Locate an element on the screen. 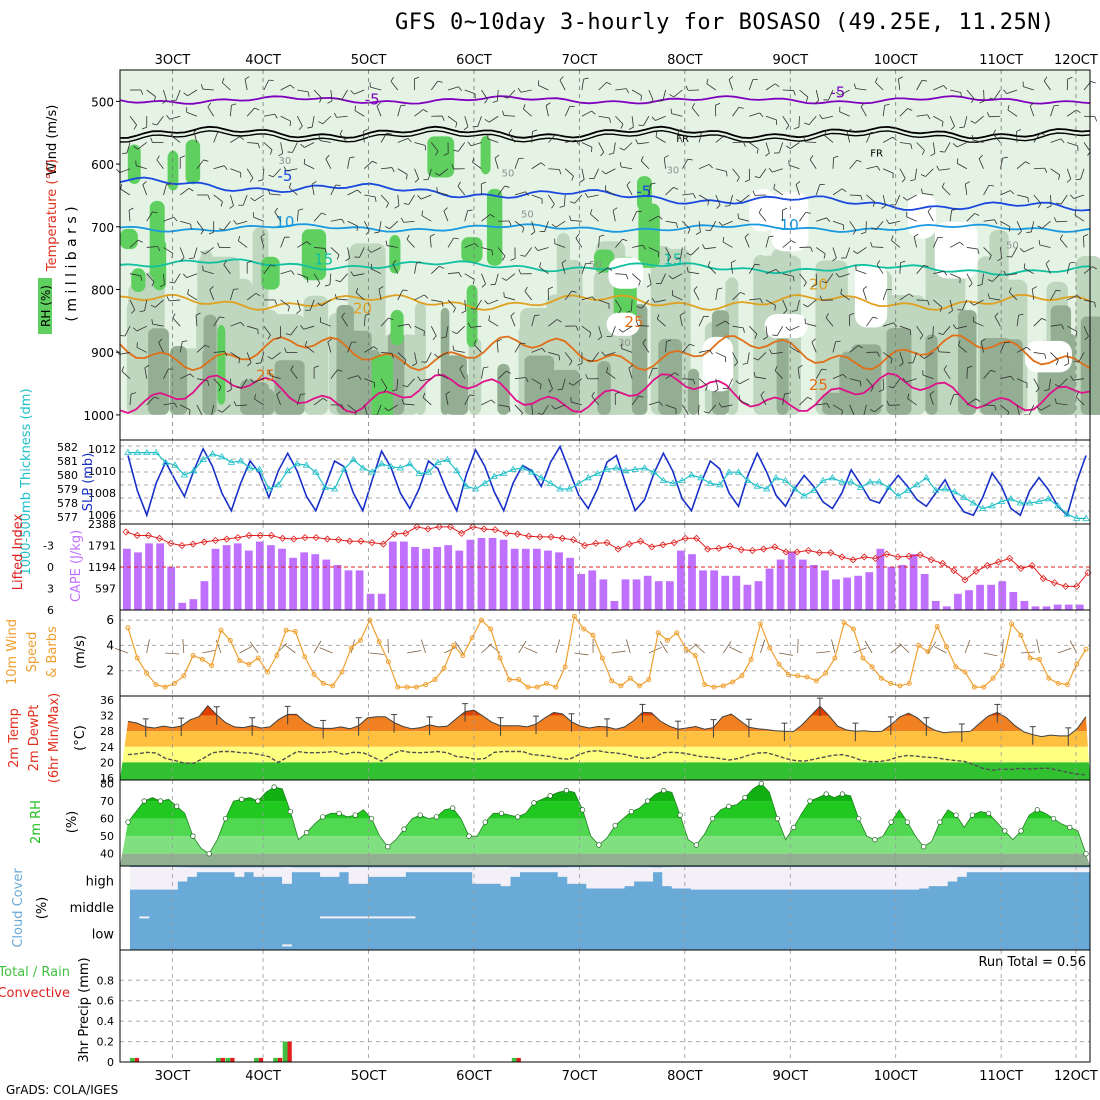 This screenshot has height=1100, width=1100. thickness-marker is located at coordinates (522, 467).